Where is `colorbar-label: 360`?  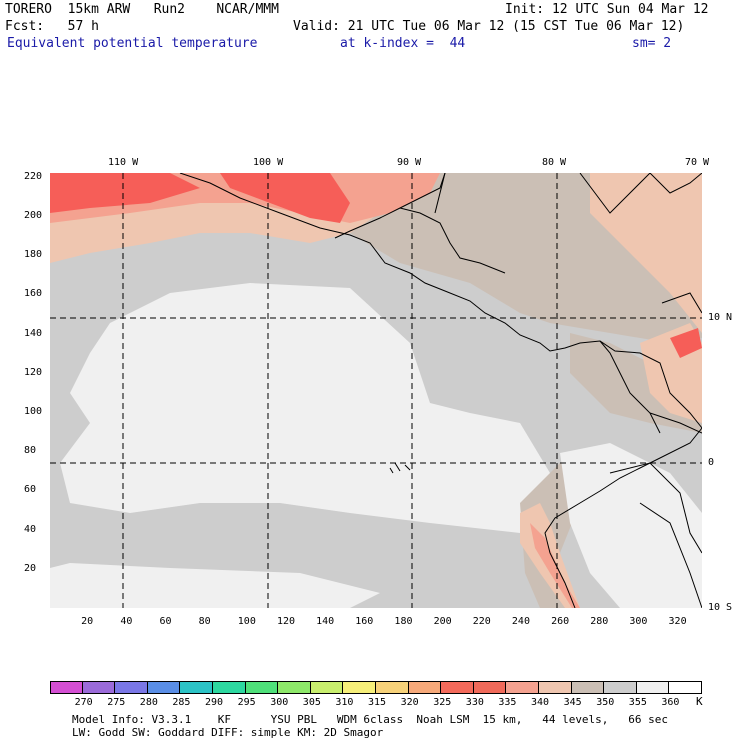
colorbar-label: 360 is located at coordinates (670, 702).